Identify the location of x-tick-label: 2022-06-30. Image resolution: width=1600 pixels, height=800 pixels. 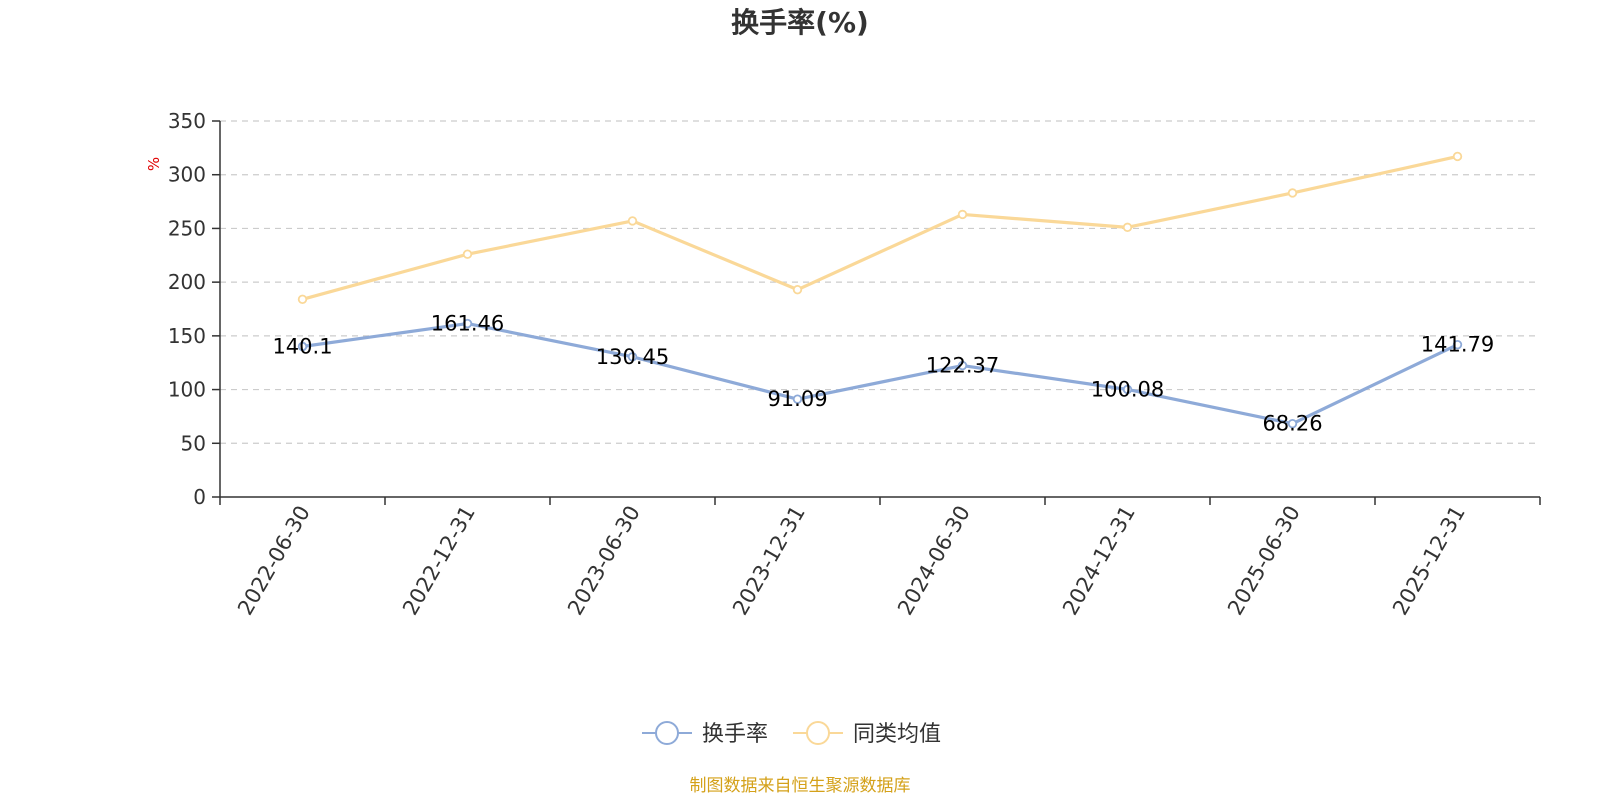
(274, 561).